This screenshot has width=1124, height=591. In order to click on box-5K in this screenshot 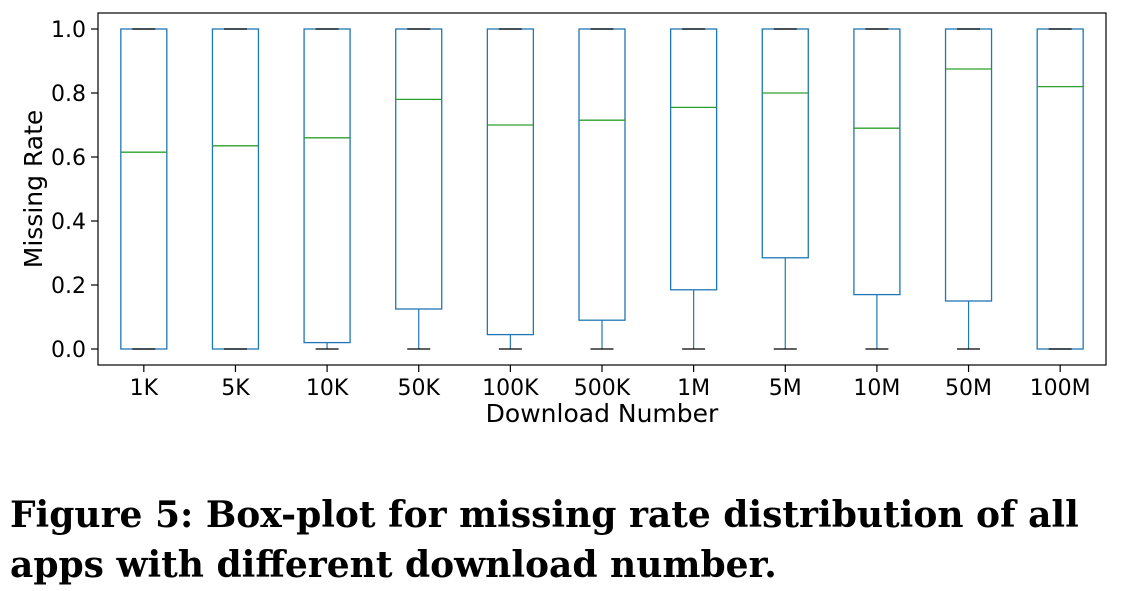, I will do `click(235, 189)`.